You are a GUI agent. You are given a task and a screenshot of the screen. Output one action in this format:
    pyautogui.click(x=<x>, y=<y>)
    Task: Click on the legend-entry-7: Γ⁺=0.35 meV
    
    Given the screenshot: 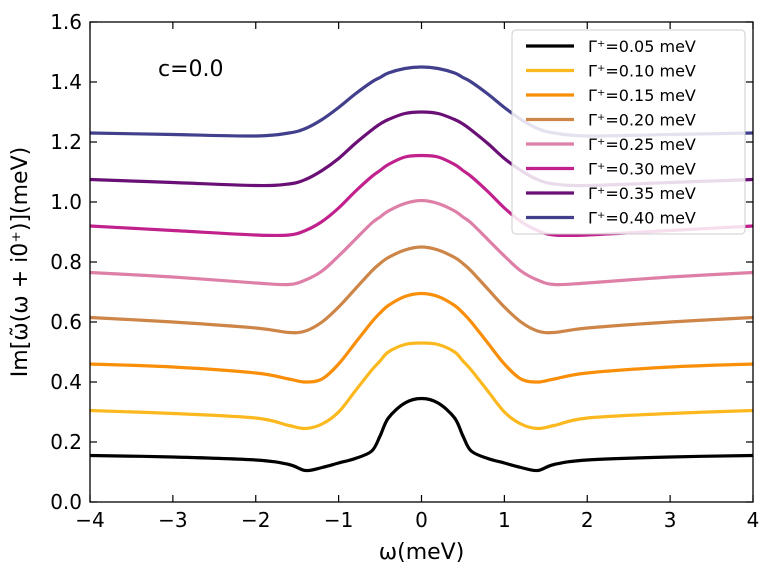 What is the action you would take?
    pyautogui.click(x=642, y=193)
    